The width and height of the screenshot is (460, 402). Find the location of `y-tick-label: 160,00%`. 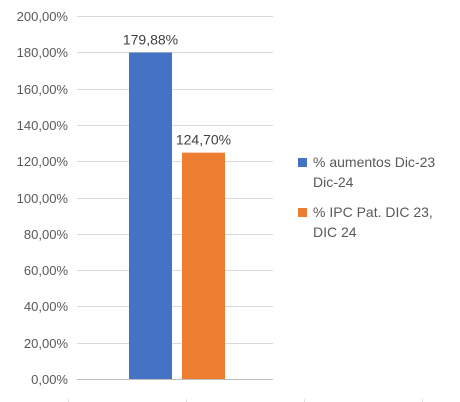

y-tick-label: 160,00% is located at coordinates (43, 89).